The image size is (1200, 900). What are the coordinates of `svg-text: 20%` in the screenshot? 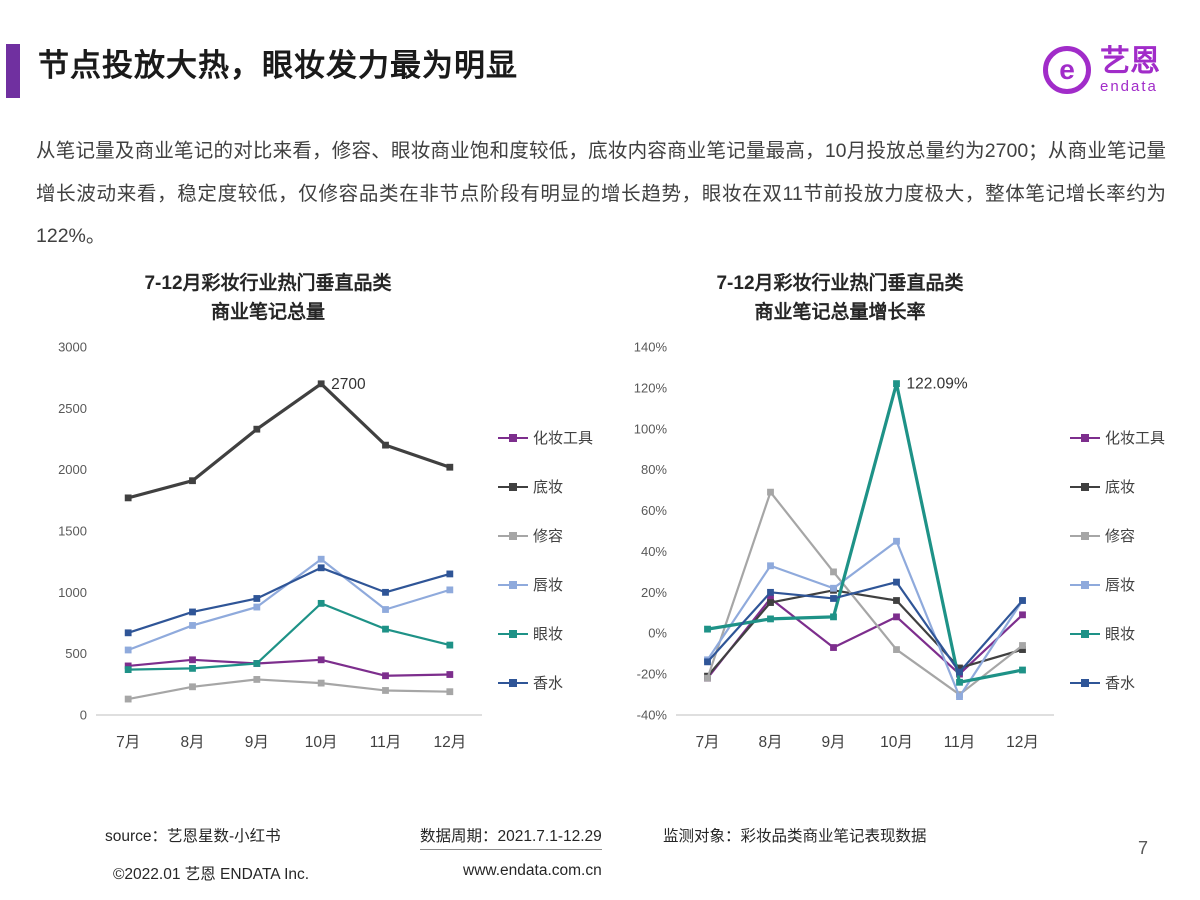 It's located at (654, 592).